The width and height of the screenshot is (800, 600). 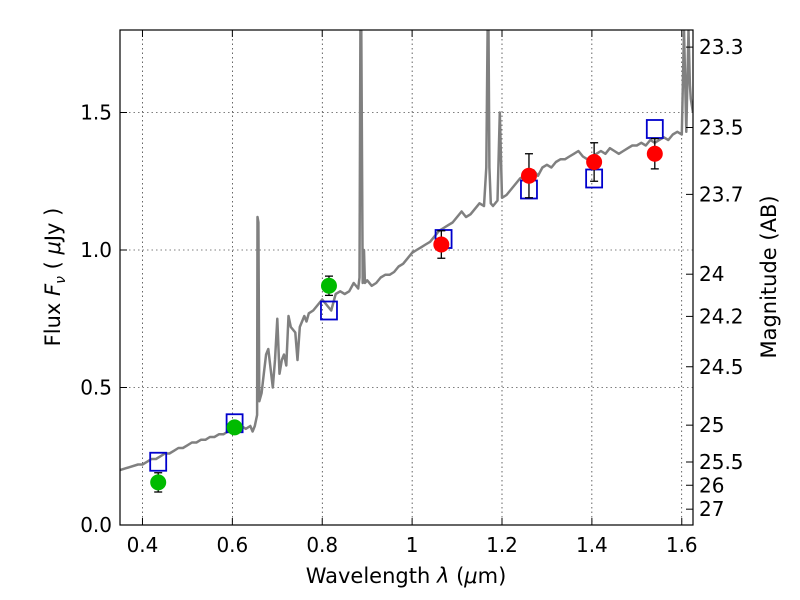 I want to click on magnitude-tick-label: 23.5, so click(x=721, y=128).